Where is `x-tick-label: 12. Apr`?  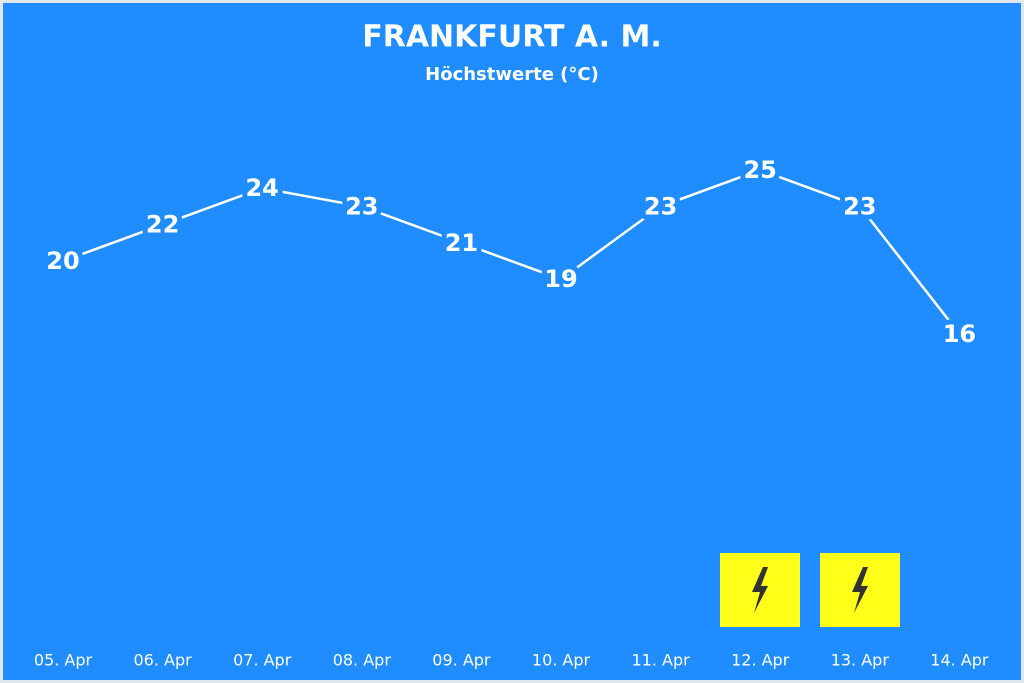
x-tick-label: 12. Apr is located at coordinates (760, 660).